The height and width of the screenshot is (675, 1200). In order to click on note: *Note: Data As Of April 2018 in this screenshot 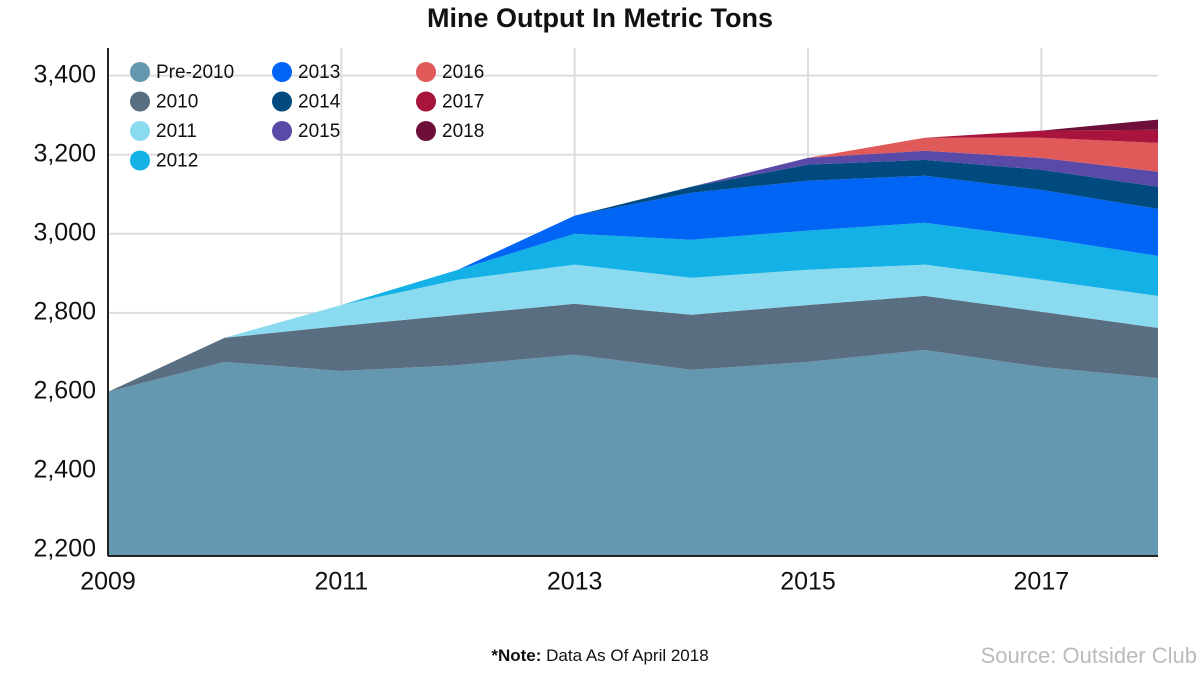, I will do `click(599, 655)`.